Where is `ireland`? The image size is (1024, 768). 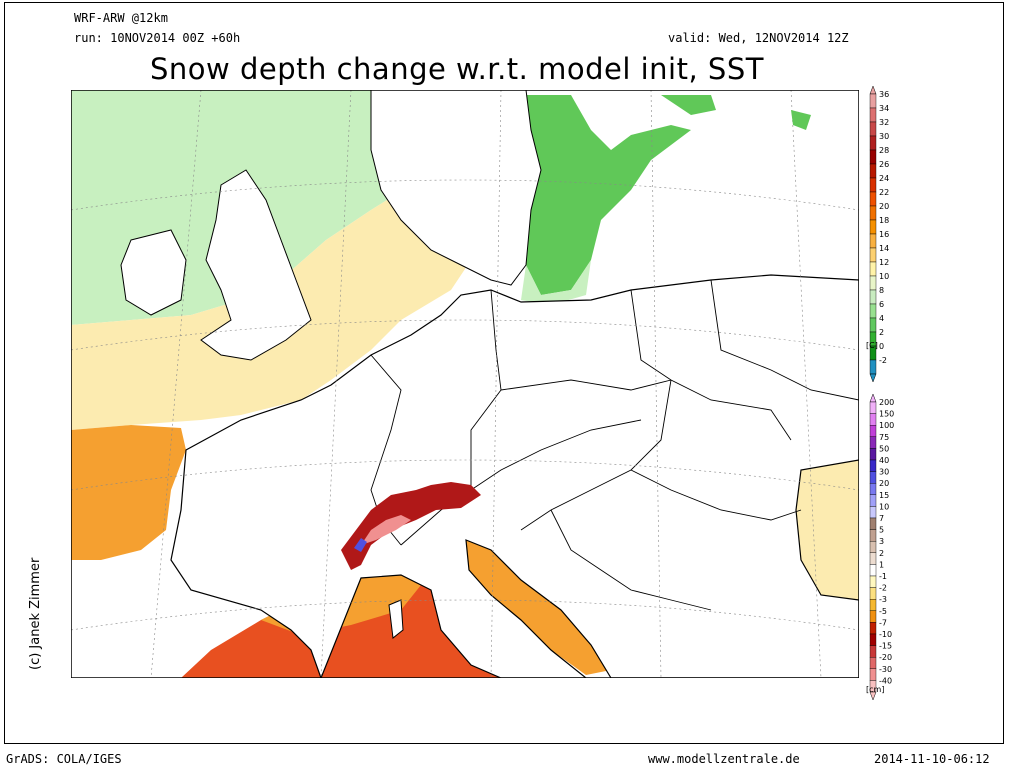
ireland is located at coordinates (153, 272).